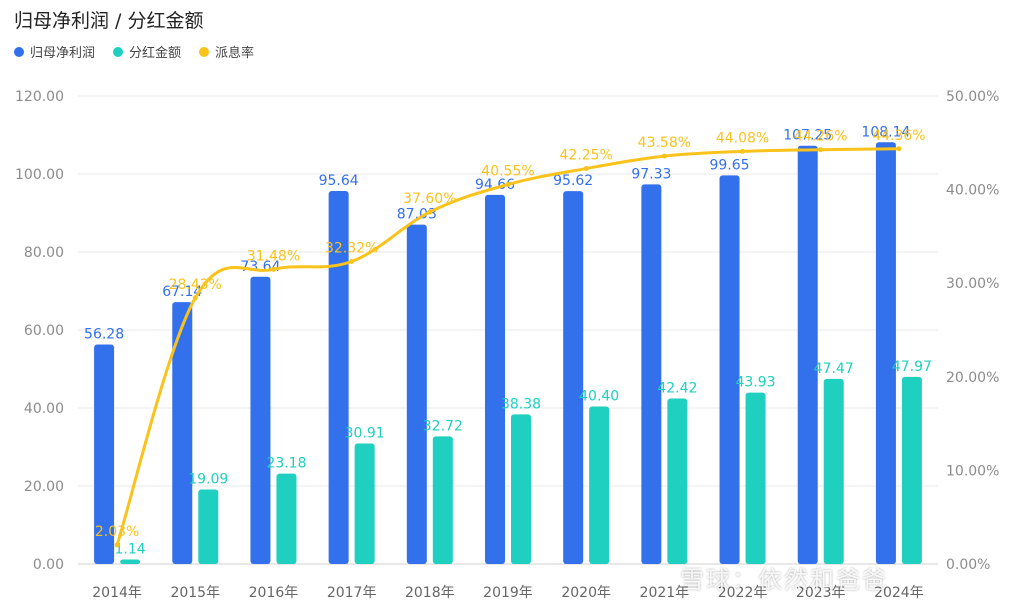 This screenshot has height=609, width=1009. I want to click on x-tick-label: 2022年, so click(743, 593).